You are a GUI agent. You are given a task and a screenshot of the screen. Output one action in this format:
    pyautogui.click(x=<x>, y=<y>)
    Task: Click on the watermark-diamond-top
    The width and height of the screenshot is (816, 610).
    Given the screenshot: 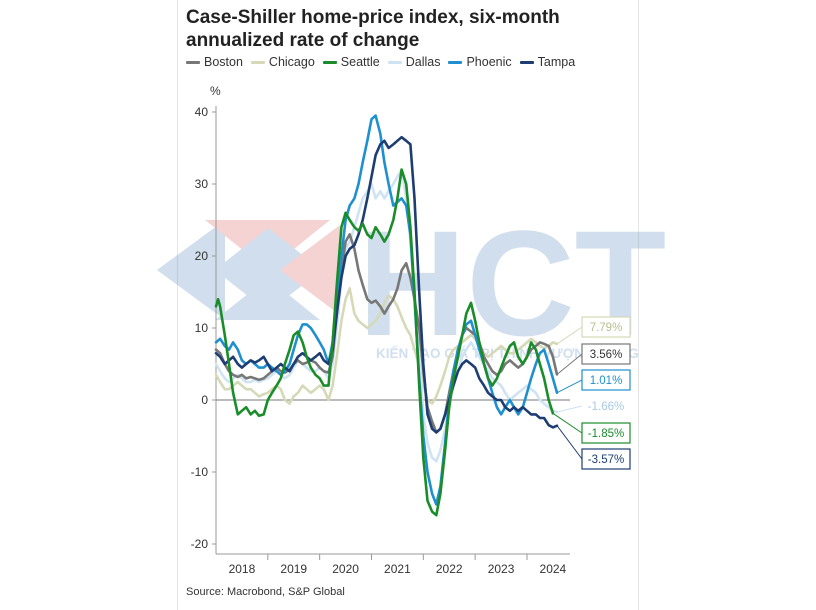 What is the action you would take?
    pyautogui.click(x=267, y=245)
    